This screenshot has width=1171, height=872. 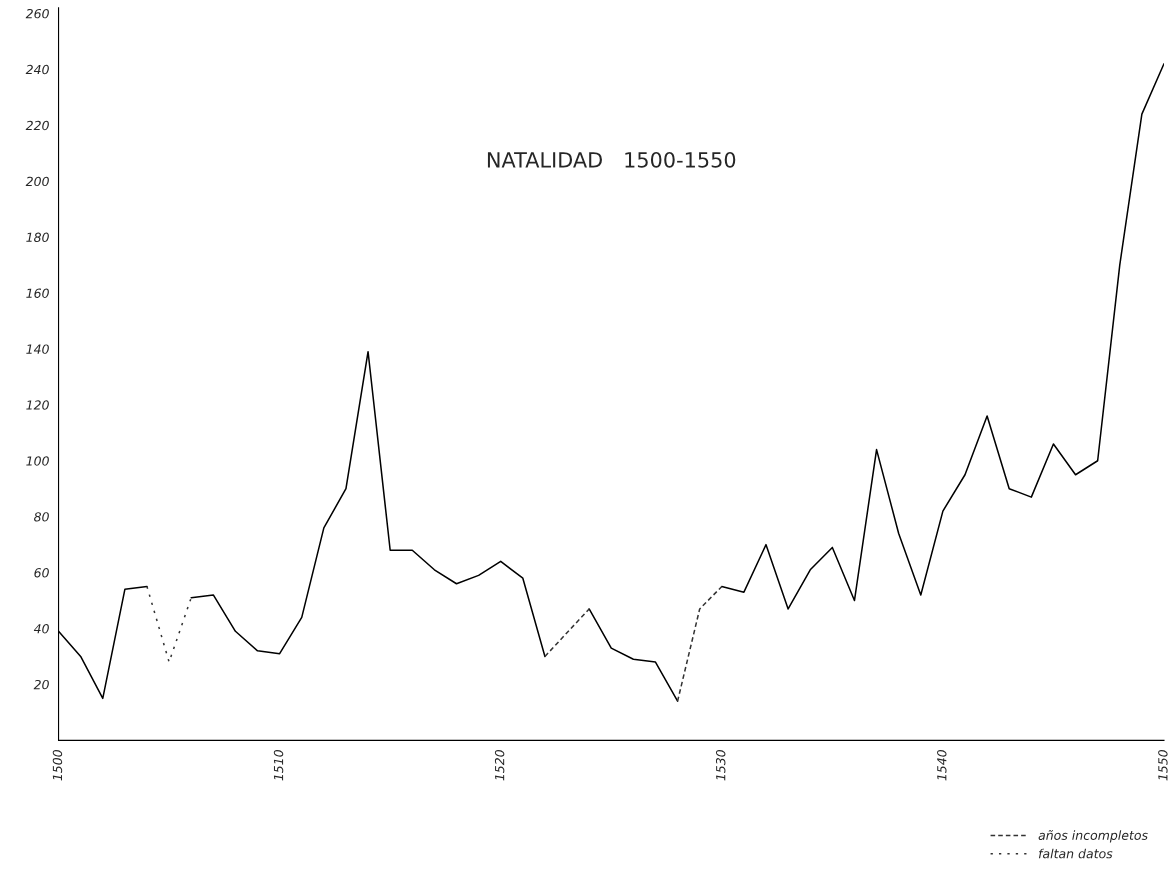 What do you see at coordinates (37, 237) in the screenshot?
I see `y-tick-label: 180` at bounding box center [37, 237].